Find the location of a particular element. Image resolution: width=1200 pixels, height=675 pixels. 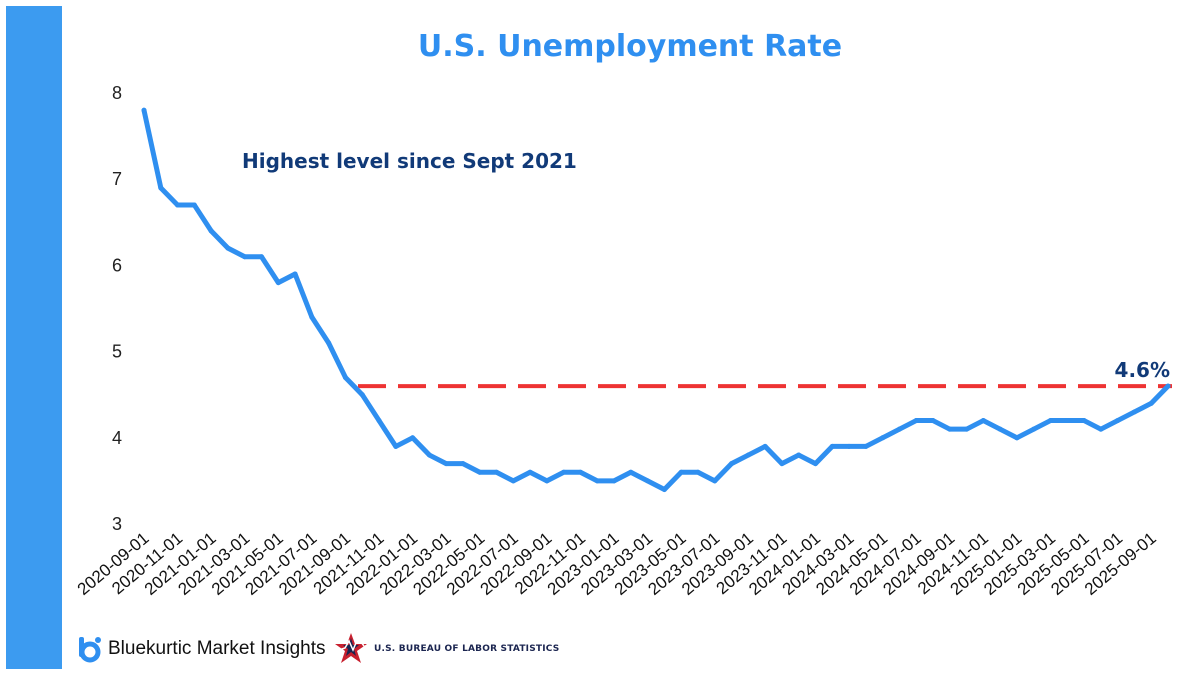

y-tick-label: 4 is located at coordinates (117, 438).